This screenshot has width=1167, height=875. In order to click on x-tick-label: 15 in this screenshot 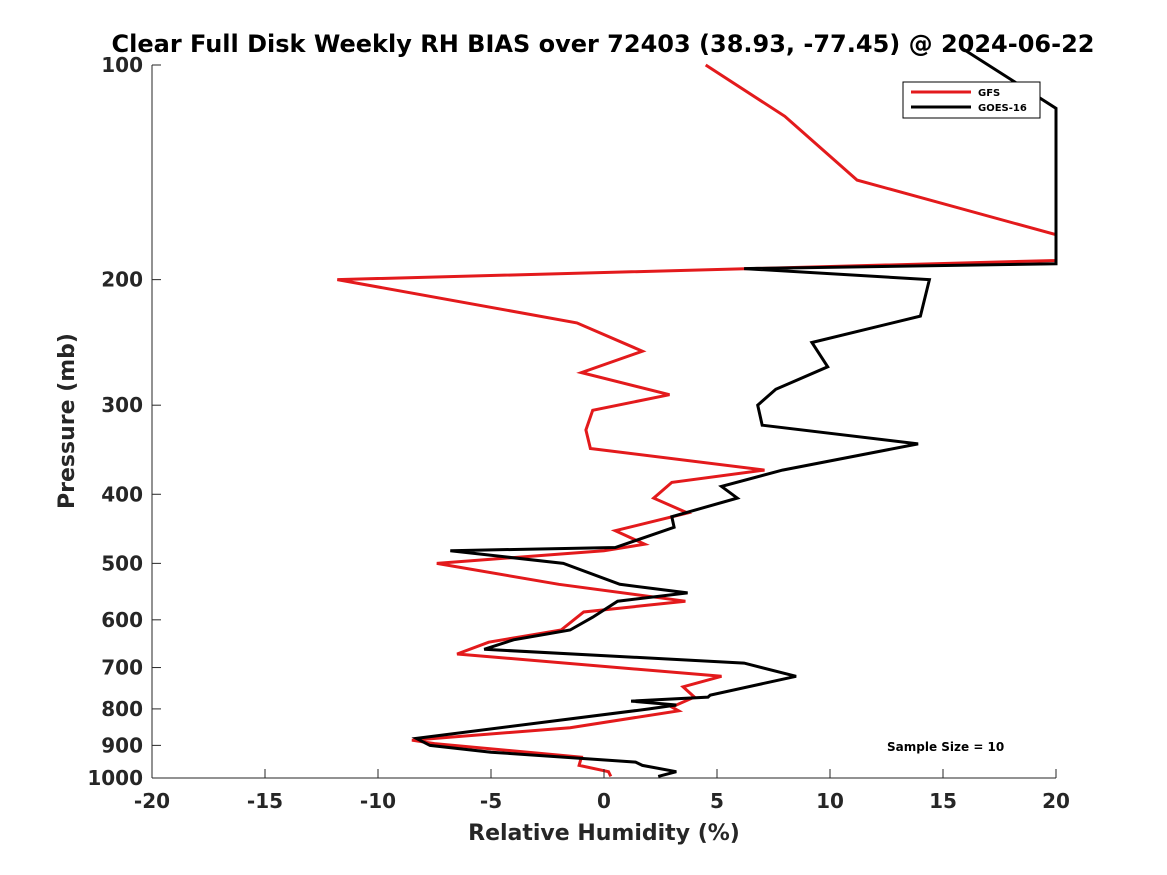, I will do `click(943, 801)`.